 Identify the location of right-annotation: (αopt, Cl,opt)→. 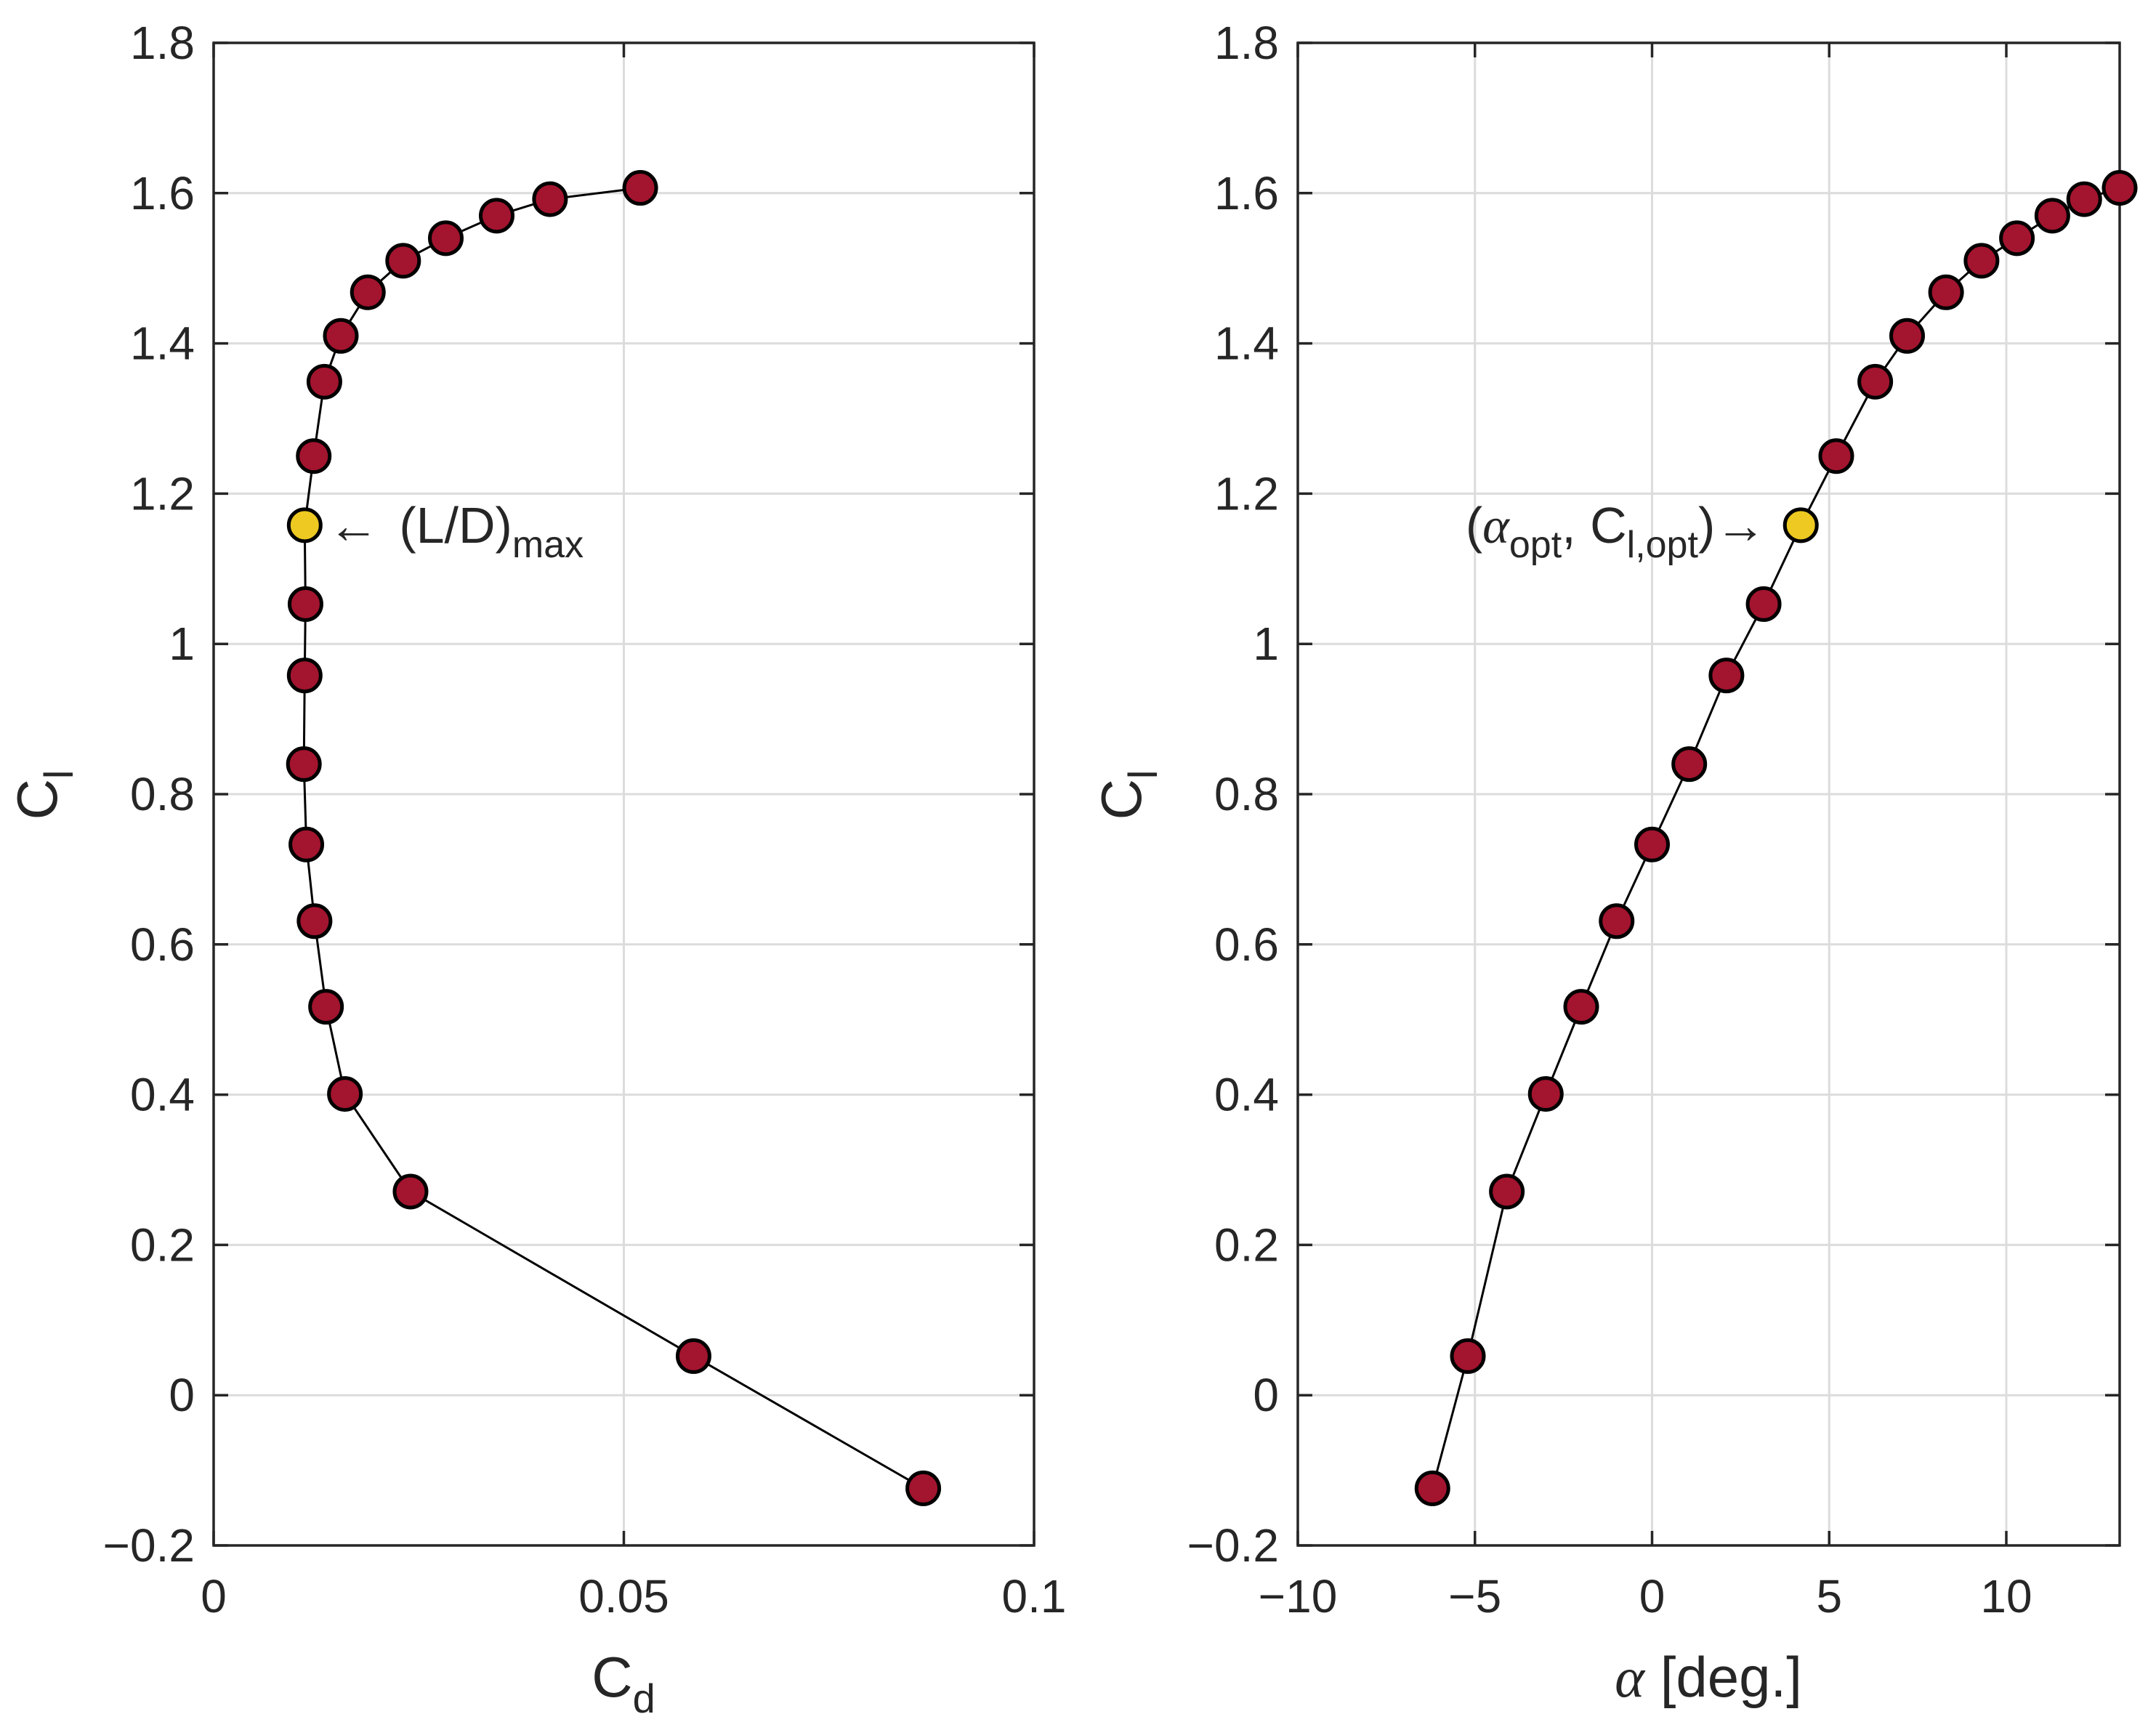
(1616, 531).